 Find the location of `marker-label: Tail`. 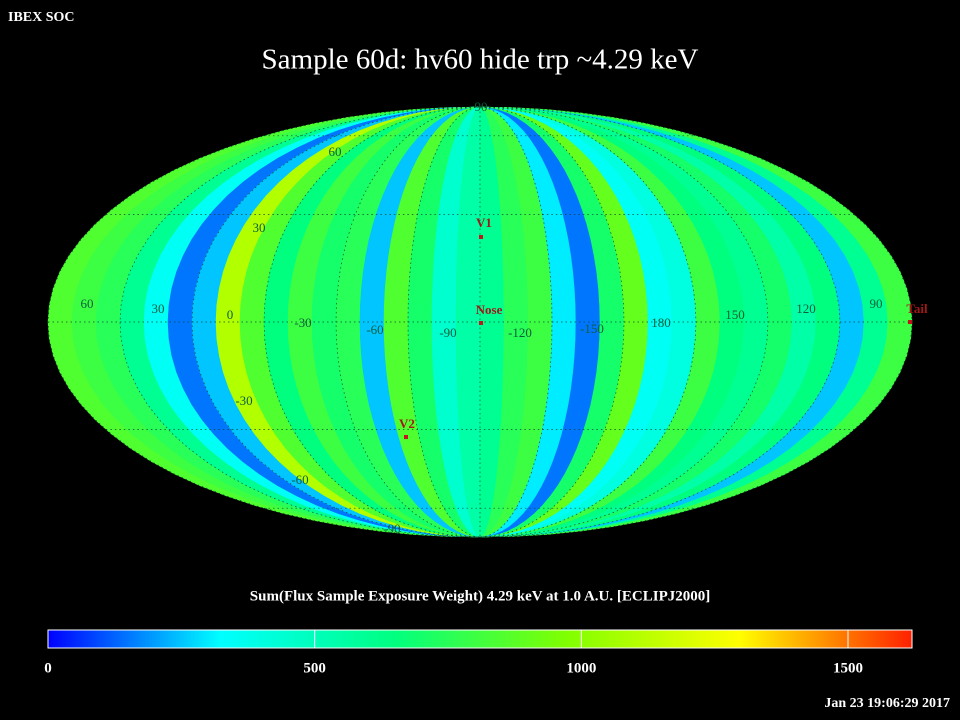

marker-label: Tail is located at coordinates (917, 308).